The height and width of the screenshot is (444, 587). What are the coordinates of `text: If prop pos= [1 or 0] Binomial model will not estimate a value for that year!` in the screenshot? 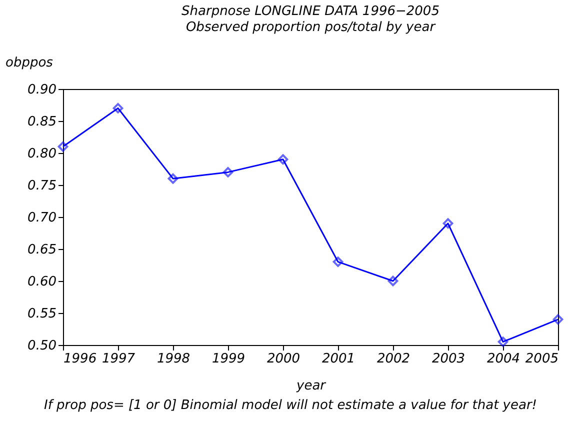 It's located at (291, 405).